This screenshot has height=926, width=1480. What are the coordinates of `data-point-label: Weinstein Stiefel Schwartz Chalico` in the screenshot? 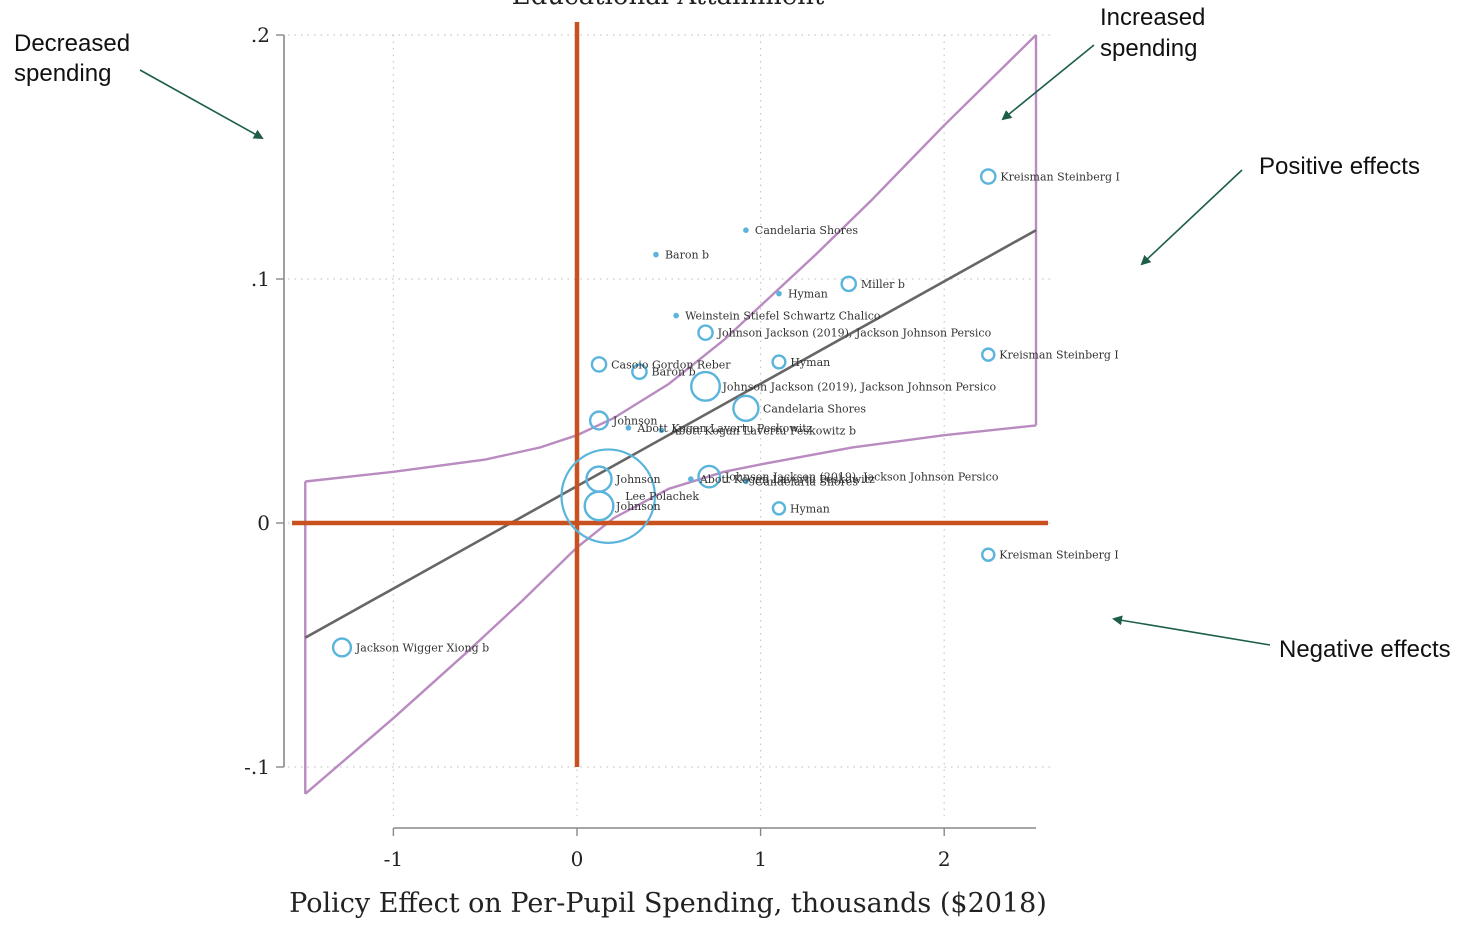 It's located at (783, 316).